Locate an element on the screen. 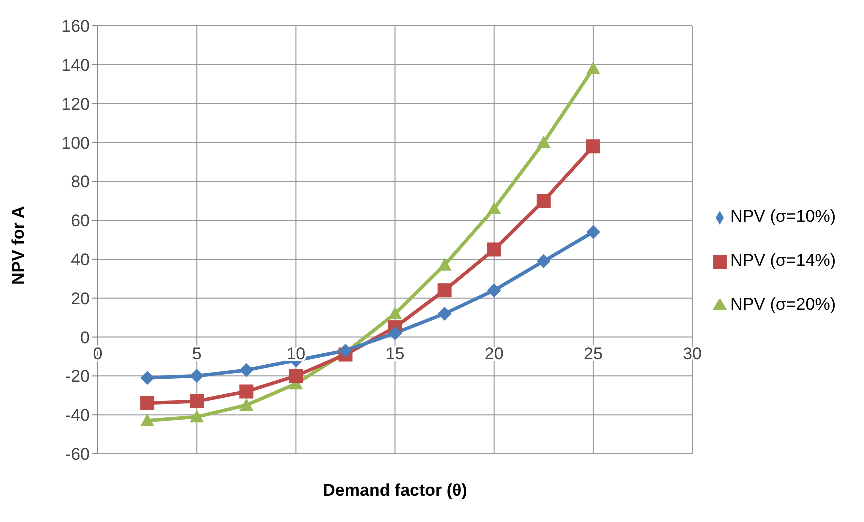  y-tick-label: 140 is located at coordinates (76, 65).